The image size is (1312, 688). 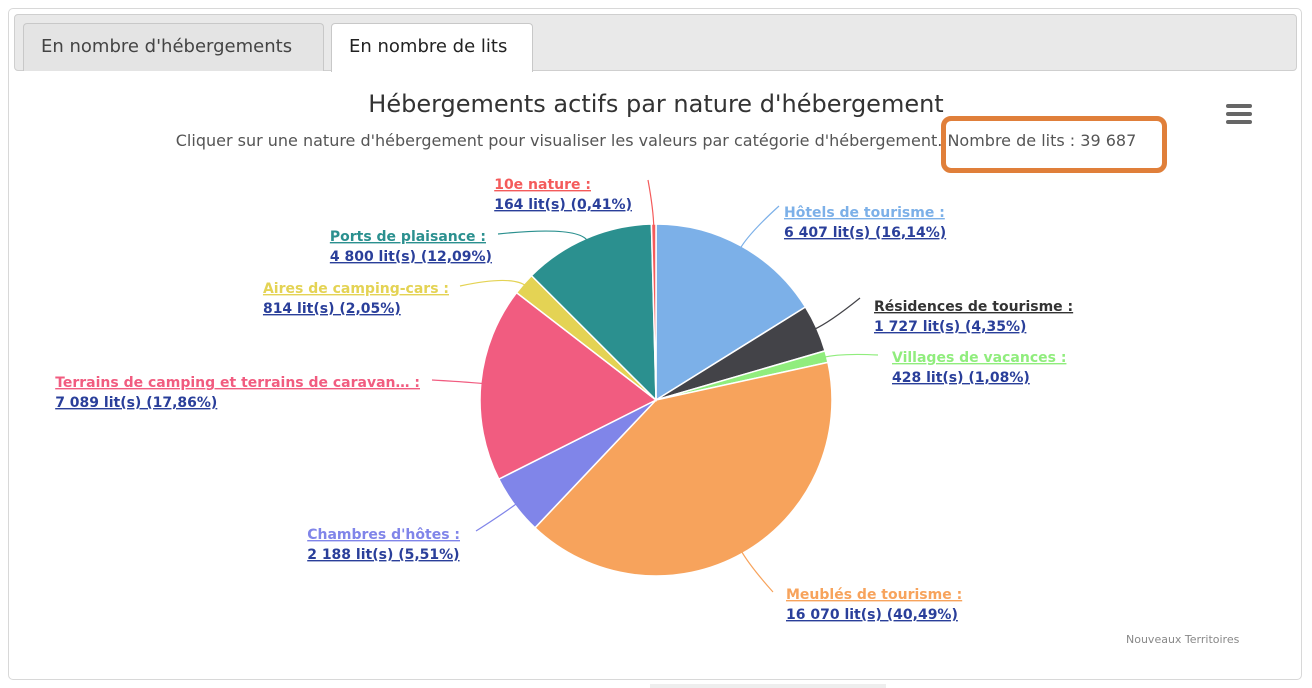 I want to click on slice-label-name: Chambres d'hôtes :, so click(x=383, y=535).